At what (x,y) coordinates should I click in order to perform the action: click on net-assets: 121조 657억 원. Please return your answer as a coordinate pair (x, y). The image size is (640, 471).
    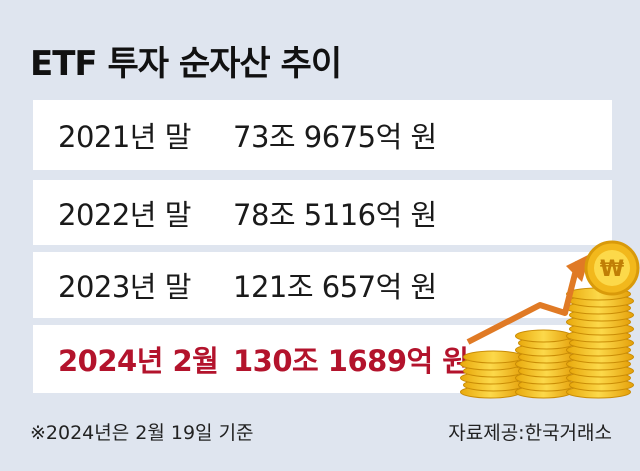
    Looking at the image, I should click on (335, 287).